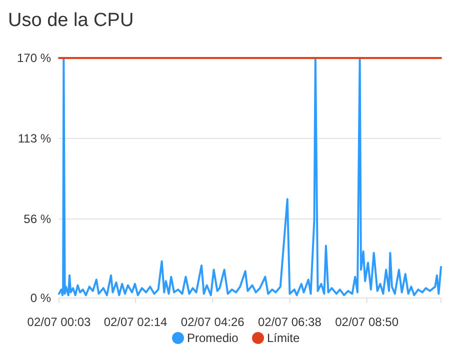 This screenshot has height=350, width=451. I want to click on y-tick-label: 0 %, so click(41, 298).